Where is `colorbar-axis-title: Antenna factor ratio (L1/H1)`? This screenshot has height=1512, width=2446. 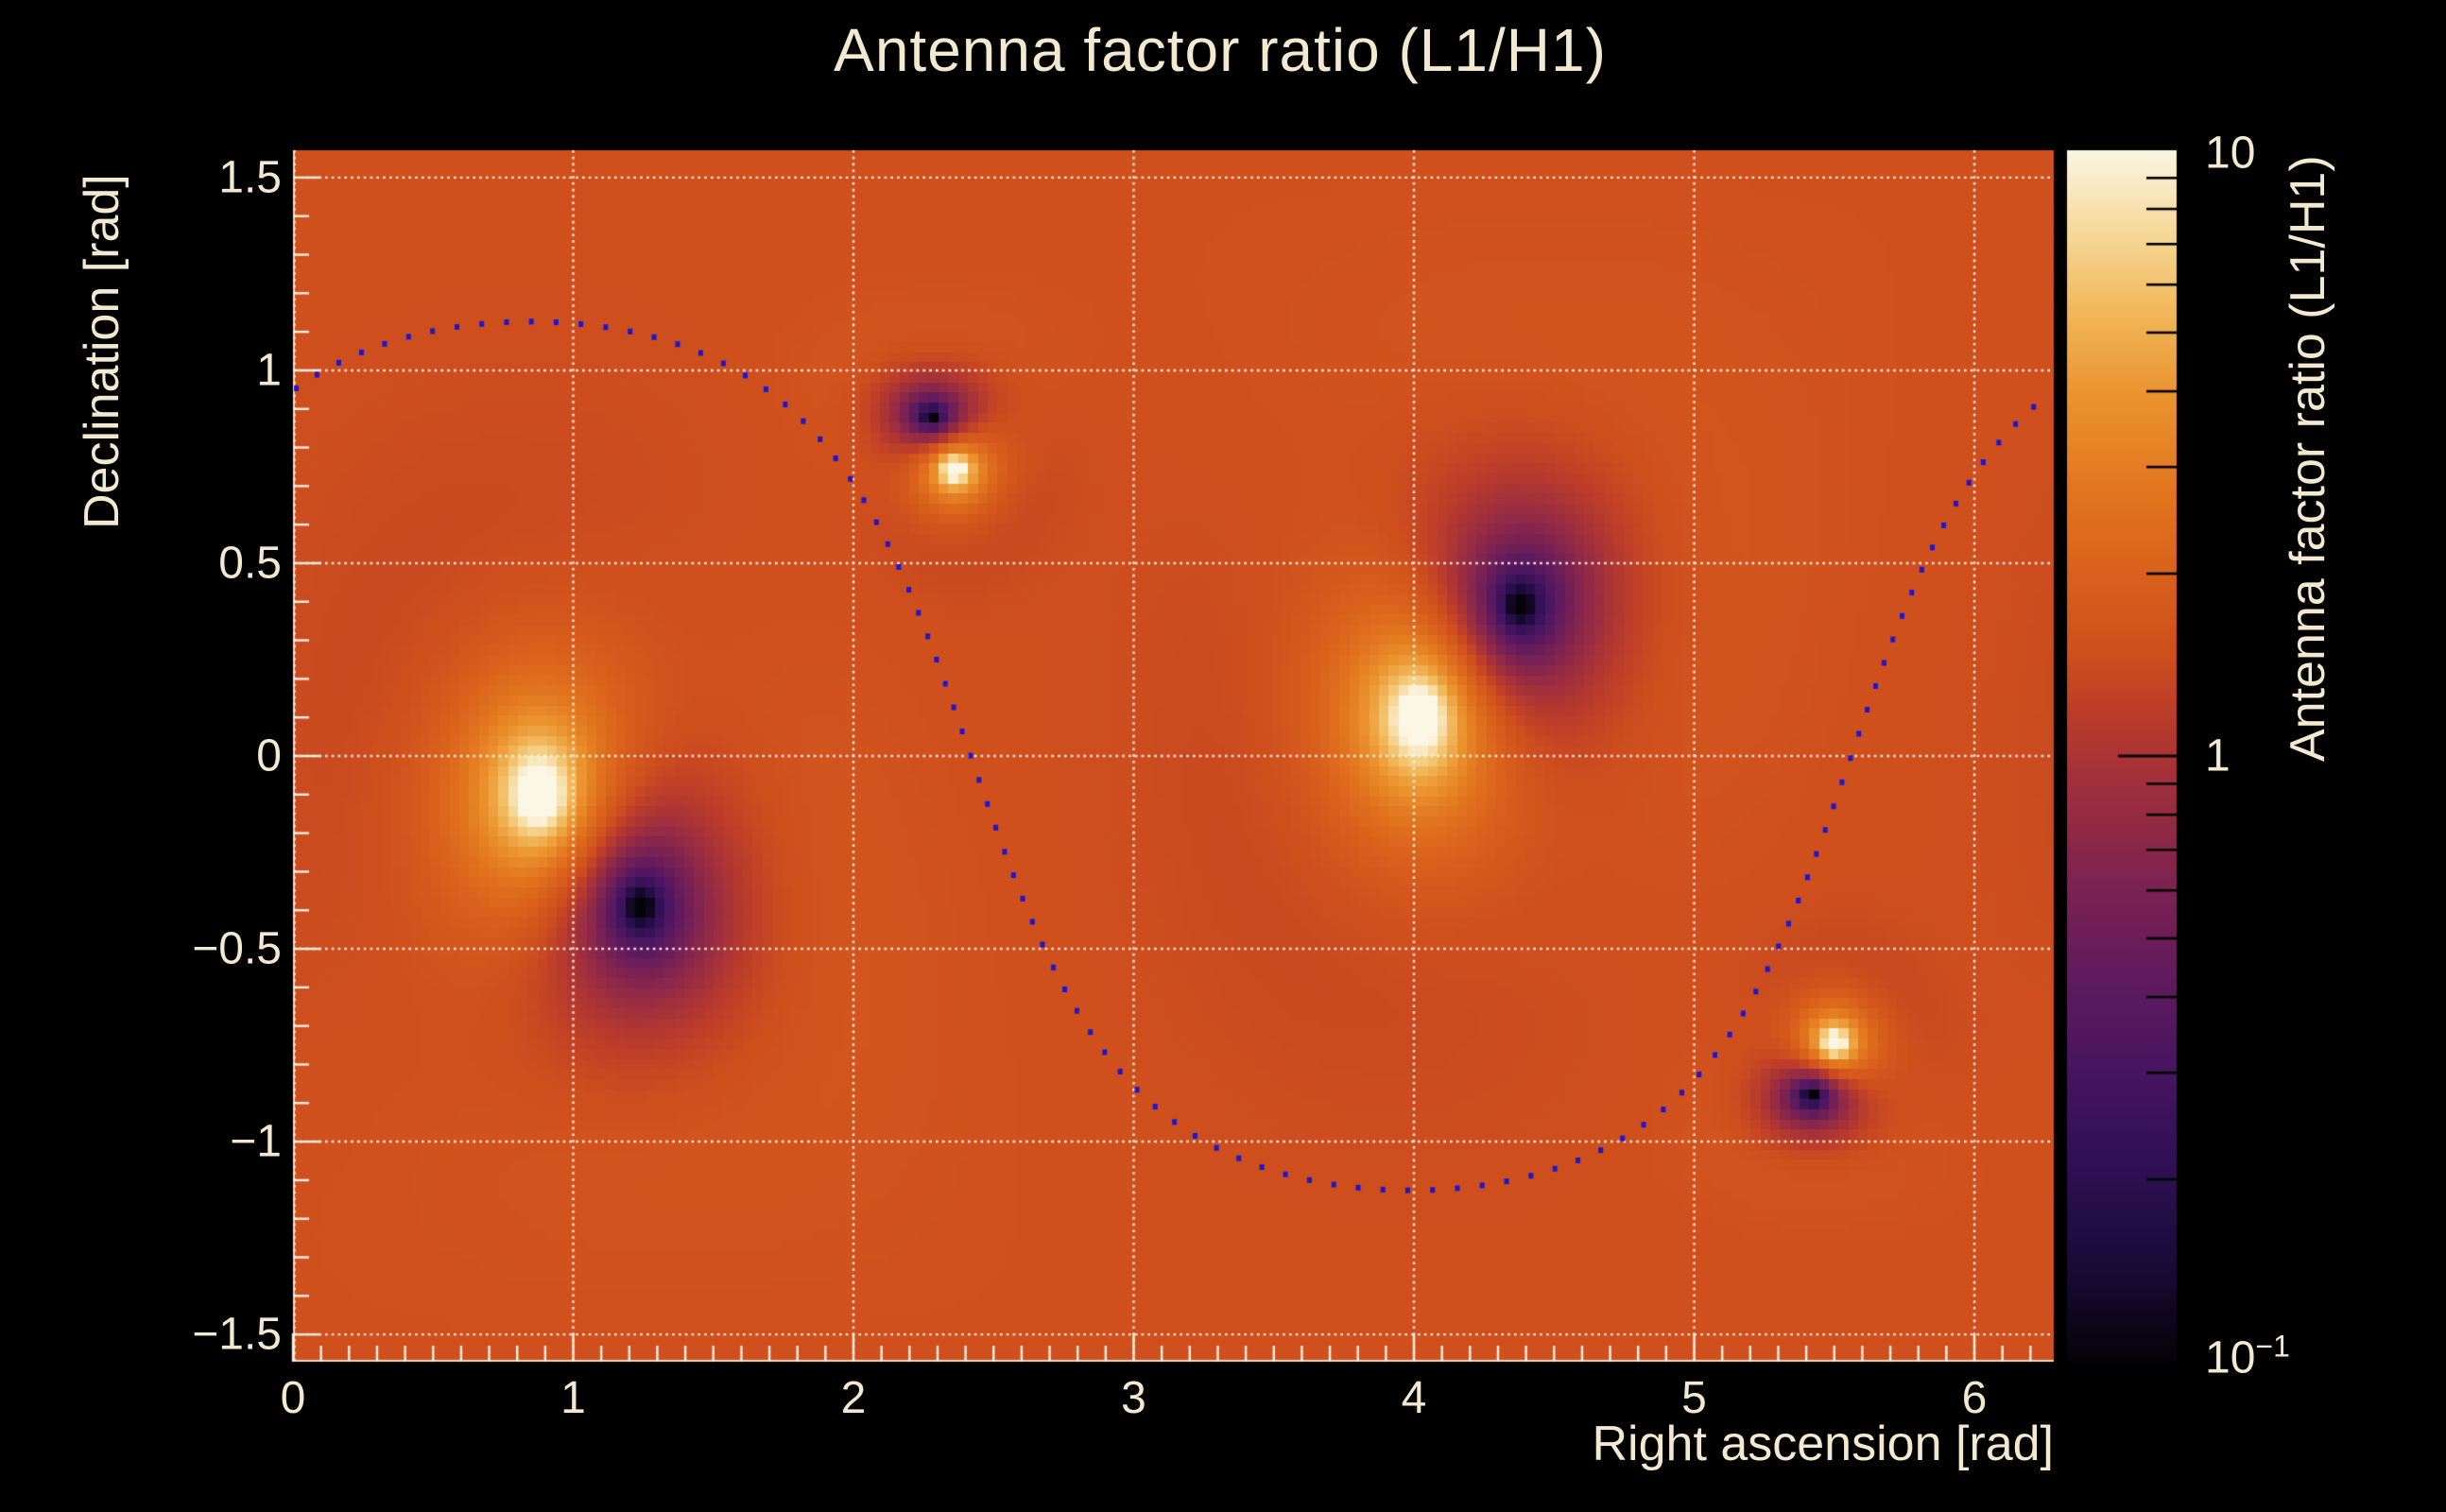
colorbar-axis-title: Antenna factor ratio (L1/H1) is located at coordinates (2308, 458).